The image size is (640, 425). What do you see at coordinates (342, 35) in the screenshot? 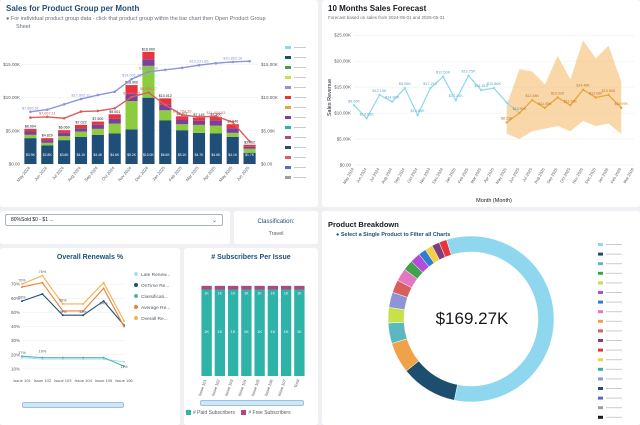
I see `y-tick-label: $25.00K` at bounding box center [342, 35].